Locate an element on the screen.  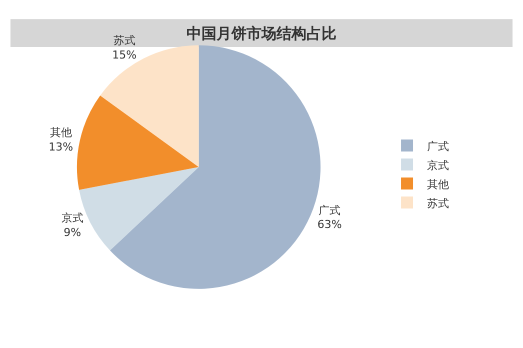
slice-label: 其他 is located at coordinates (61, 133).